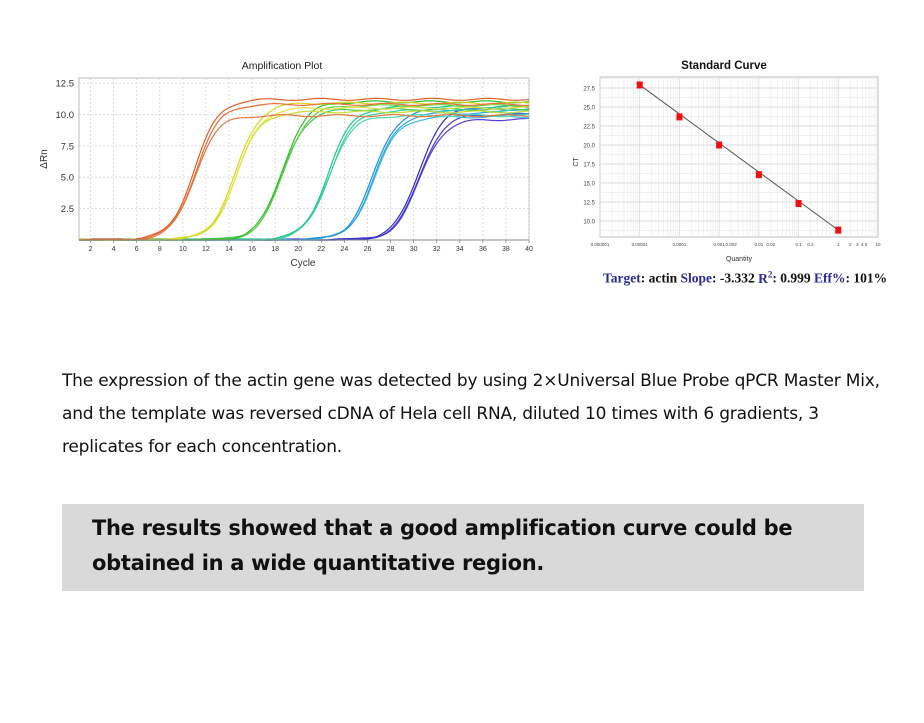 Image resolution: width=924 pixels, height=723 pixels. What do you see at coordinates (737, 278) in the screenshot?
I see `slope-value: -3.332` at bounding box center [737, 278].